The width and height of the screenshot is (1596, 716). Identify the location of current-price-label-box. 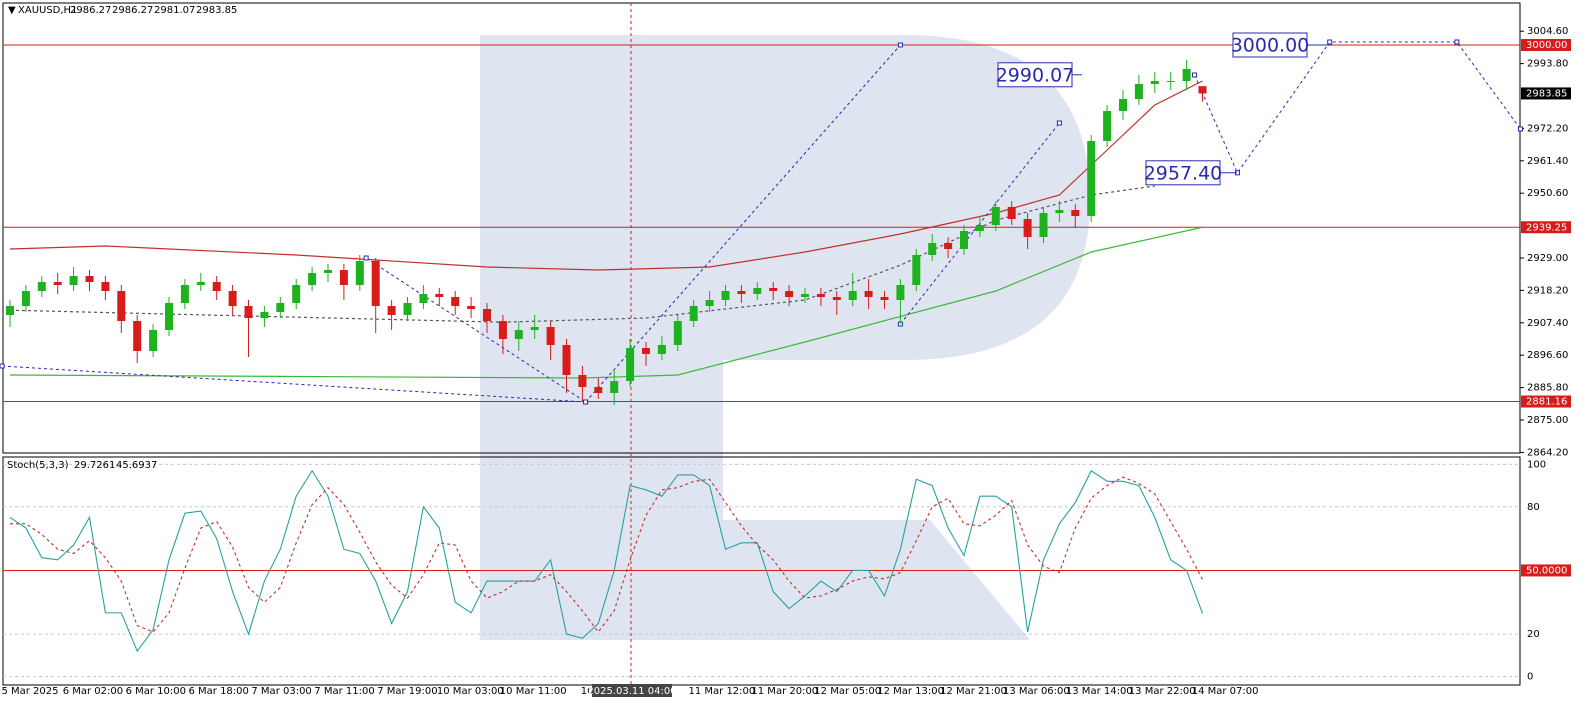
(1546, 93).